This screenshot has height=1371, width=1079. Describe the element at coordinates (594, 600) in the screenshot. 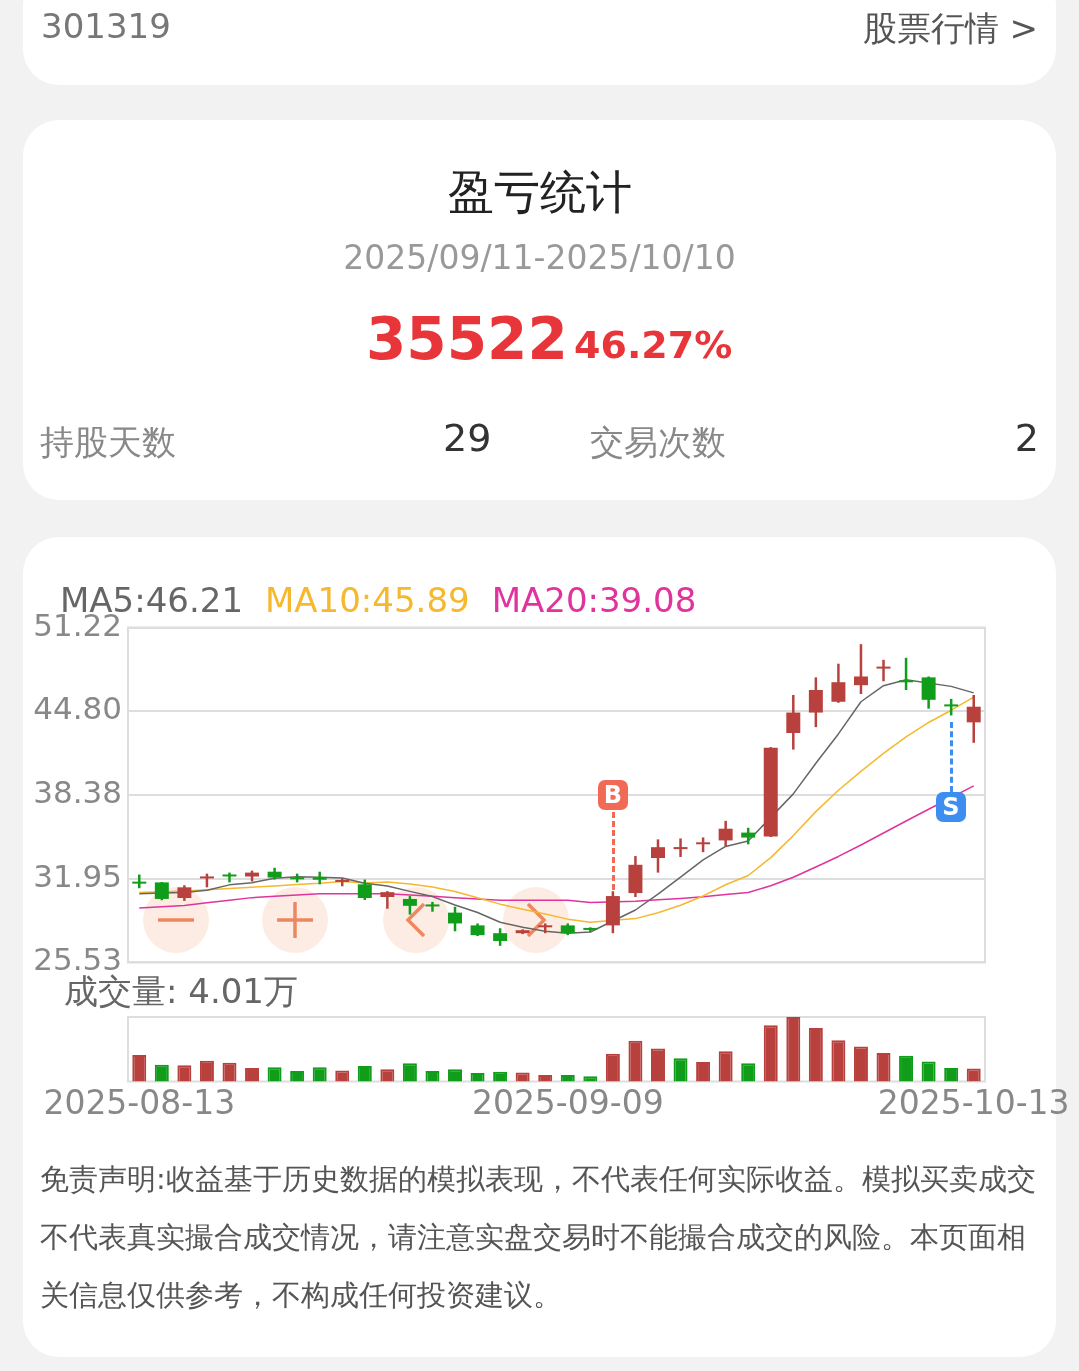

I see `text: MA20:39.08` at that location.